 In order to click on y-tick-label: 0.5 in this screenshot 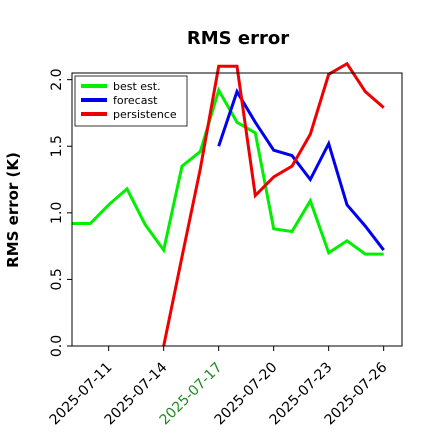, I will do `click(57, 279)`.